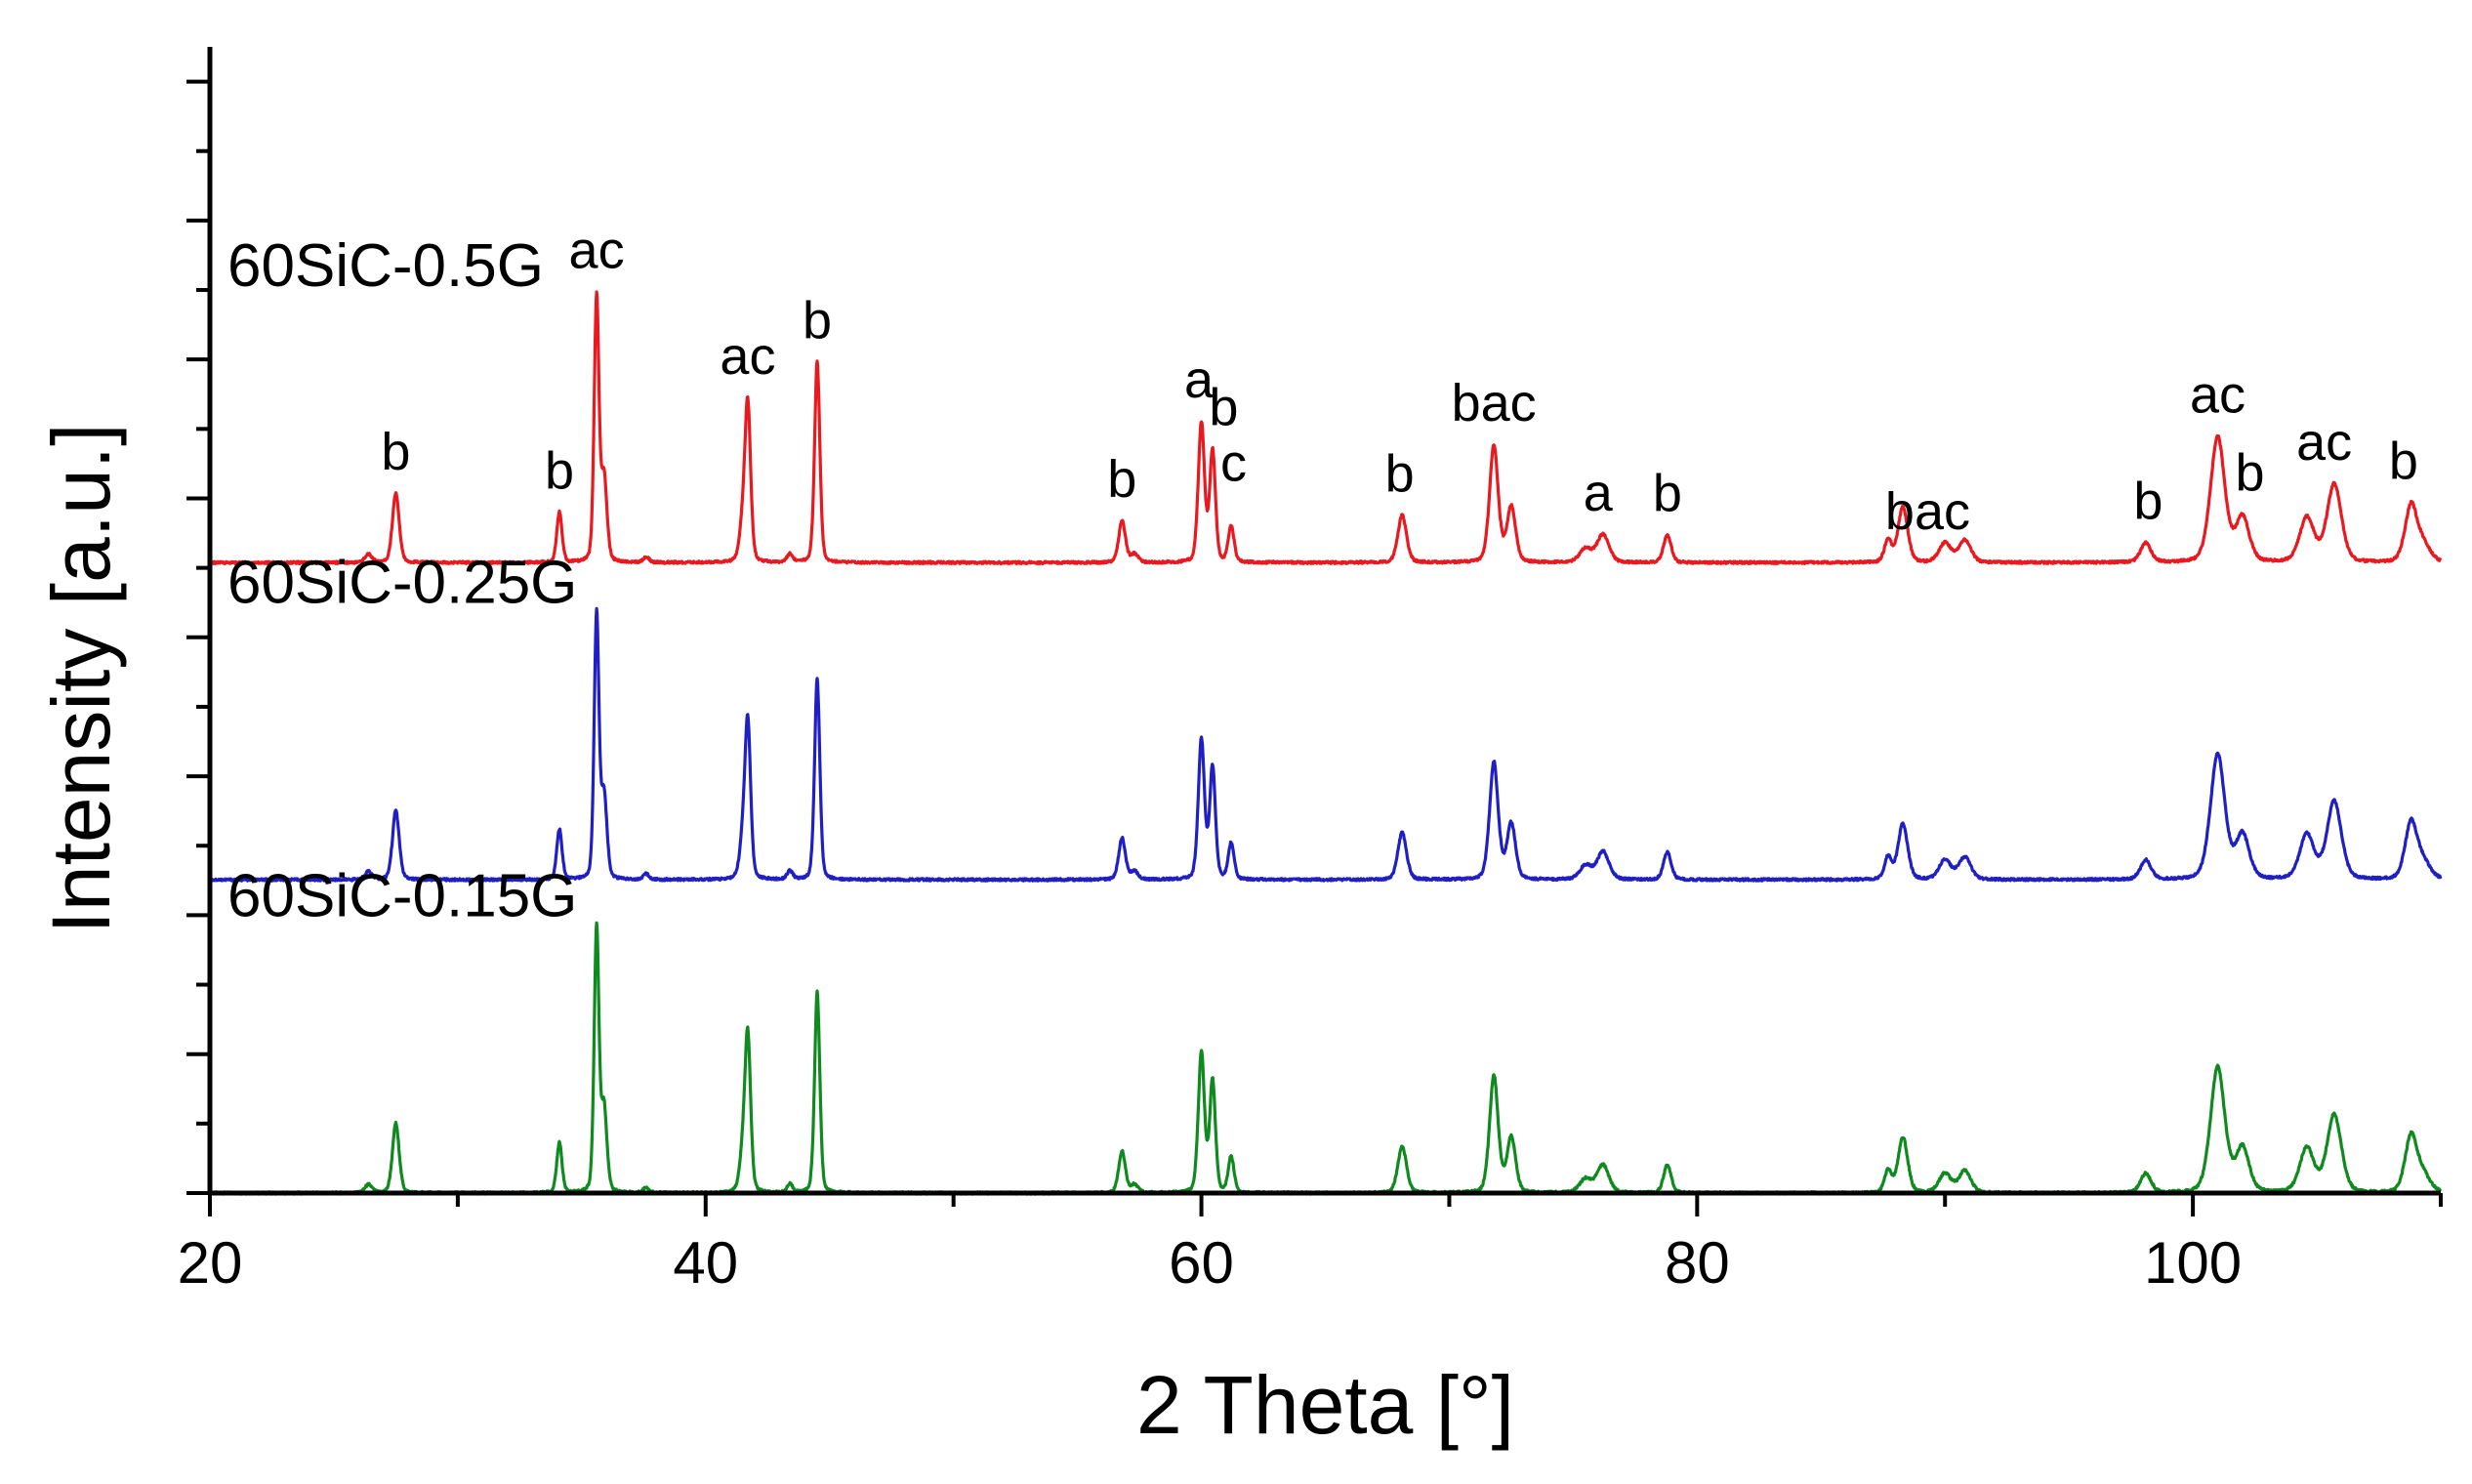 This screenshot has width=2472, height=1484. What do you see at coordinates (198, 637) in the screenshot?
I see `y-ticks` at bounding box center [198, 637].